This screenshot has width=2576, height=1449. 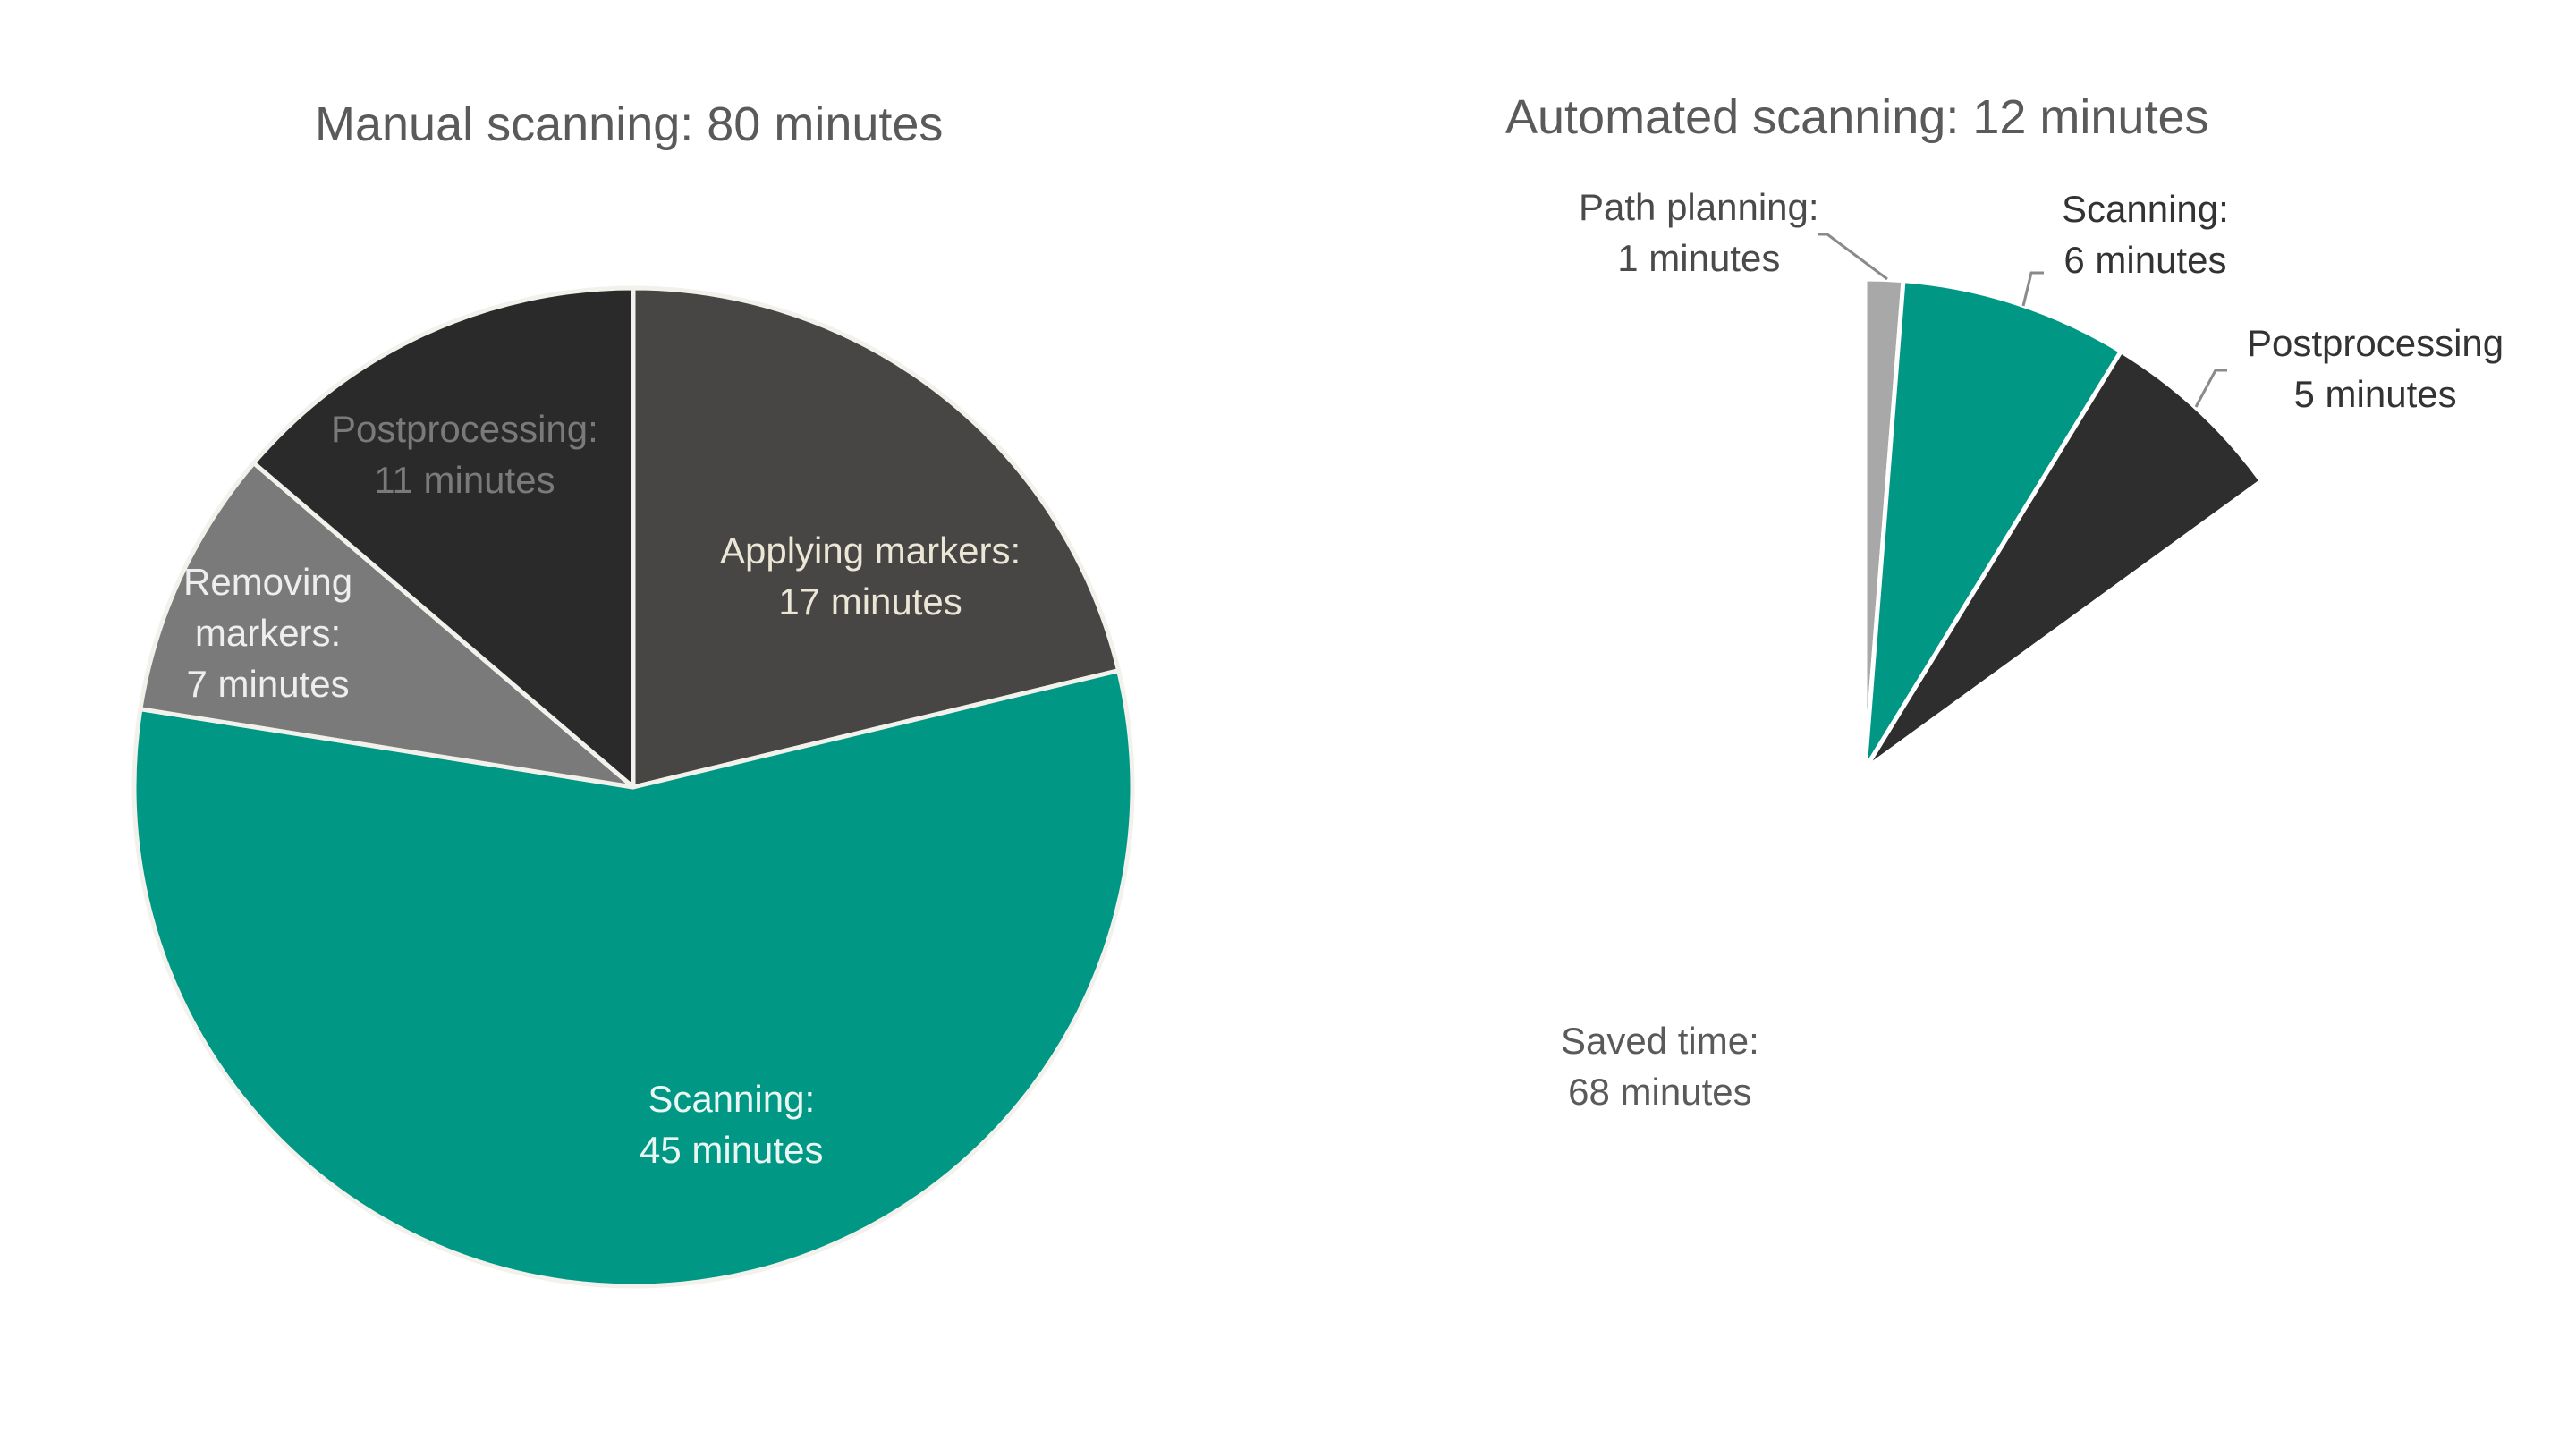 I want to click on manual-chart-title: Manual scanning: 80 minutes, so click(x=629, y=124).